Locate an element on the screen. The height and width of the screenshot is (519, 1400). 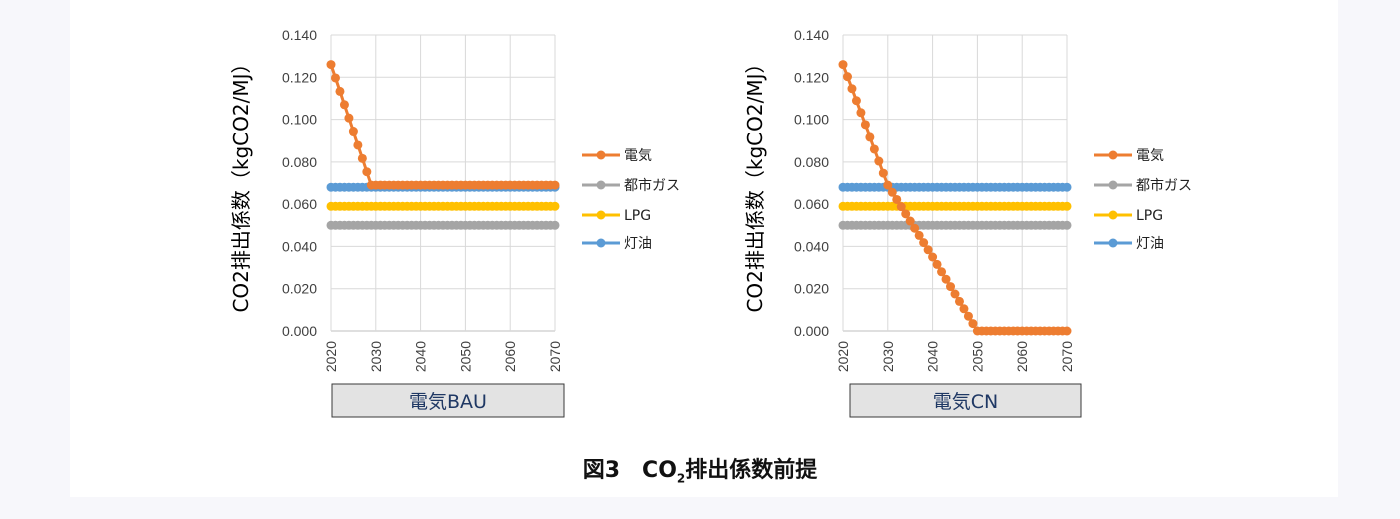
scenario-label: 電気BAU is located at coordinates (448, 402).